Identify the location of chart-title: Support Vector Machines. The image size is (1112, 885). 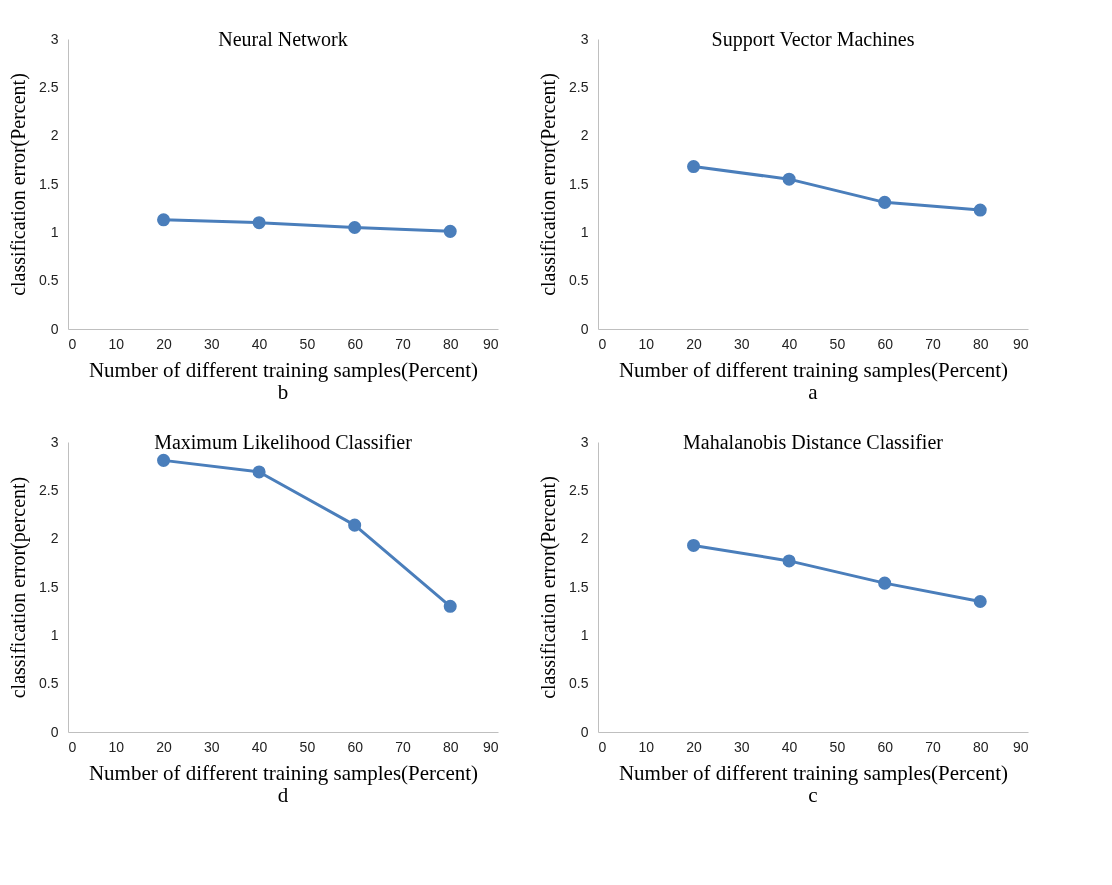
(813, 39).